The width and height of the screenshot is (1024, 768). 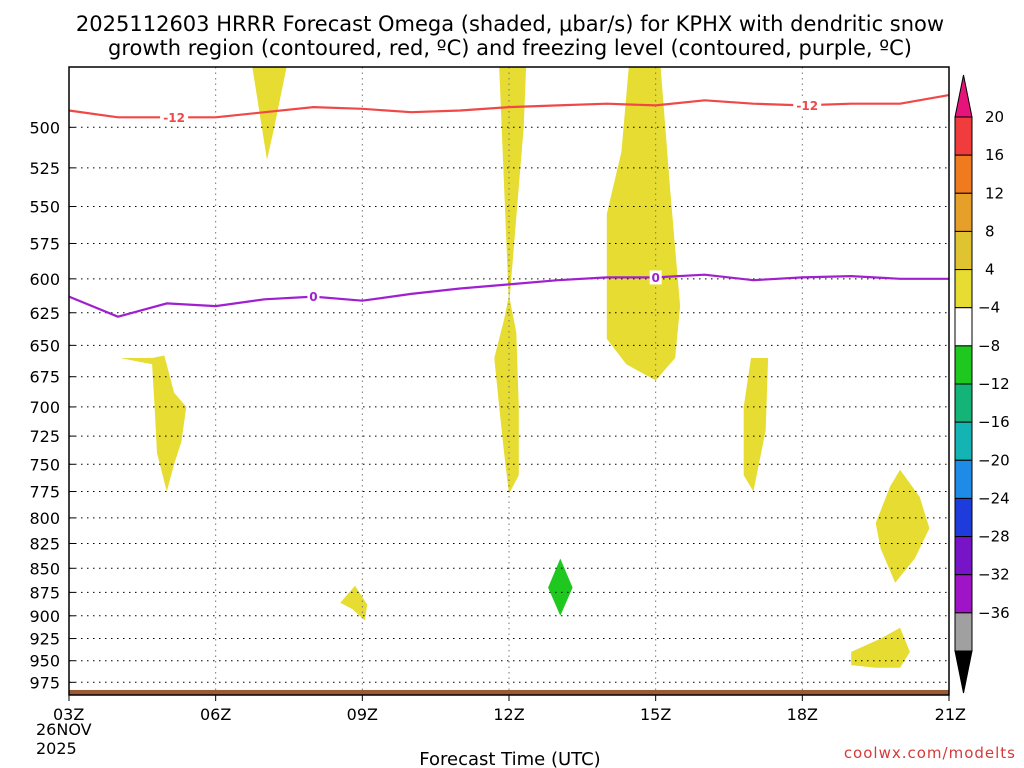 What do you see at coordinates (44, 543) in the screenshot?
I see `y-tick-label: 825` at bounding box center [44, 543].